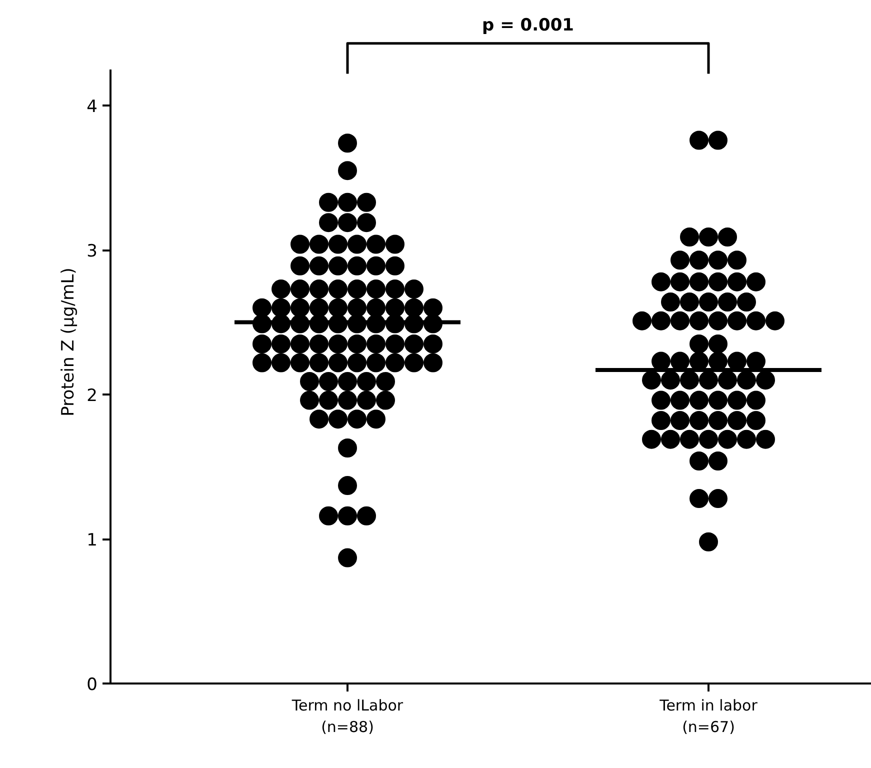 The image size is (871, 768). What do you see at coordinates (92, 252) in the screenshot?
I see `y-tick-label: 3` at bounding box center [92, 252].